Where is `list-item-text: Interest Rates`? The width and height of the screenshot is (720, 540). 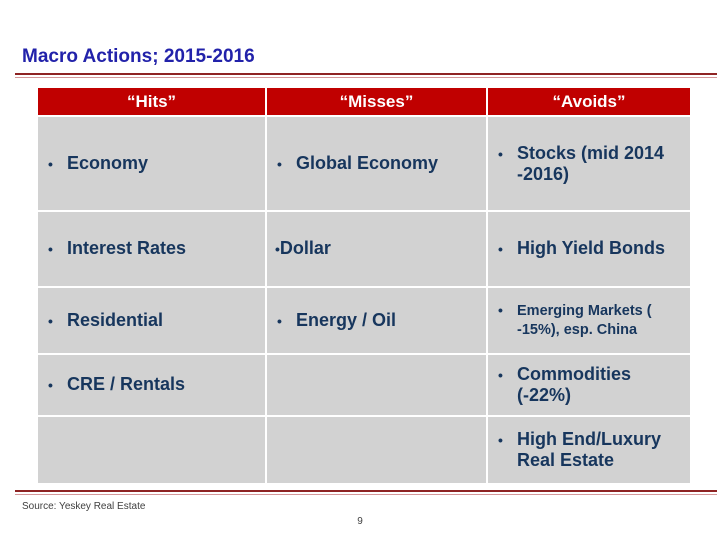 list-item-text: Interest Rates is located at coordinates (127, 248).